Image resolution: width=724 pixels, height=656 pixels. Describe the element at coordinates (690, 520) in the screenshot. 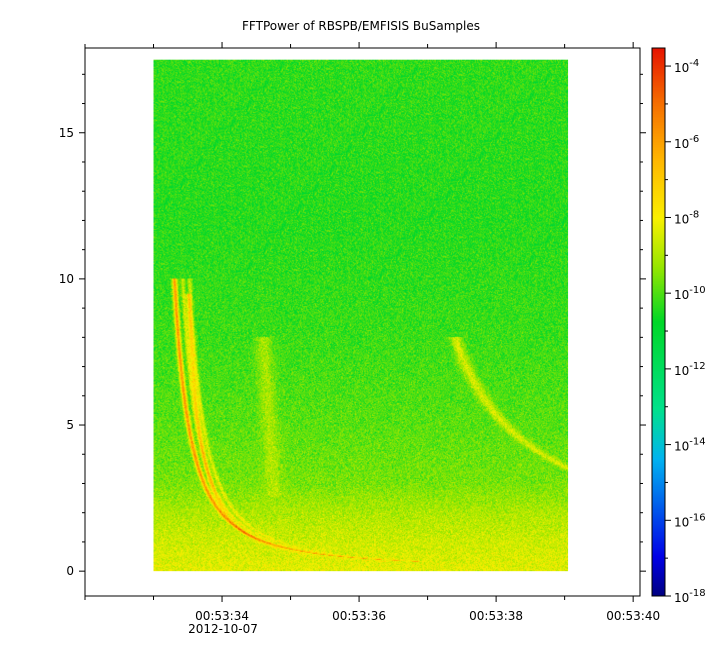

I see `colorbar-tick-label: 10⁻¹⁶` at that location.